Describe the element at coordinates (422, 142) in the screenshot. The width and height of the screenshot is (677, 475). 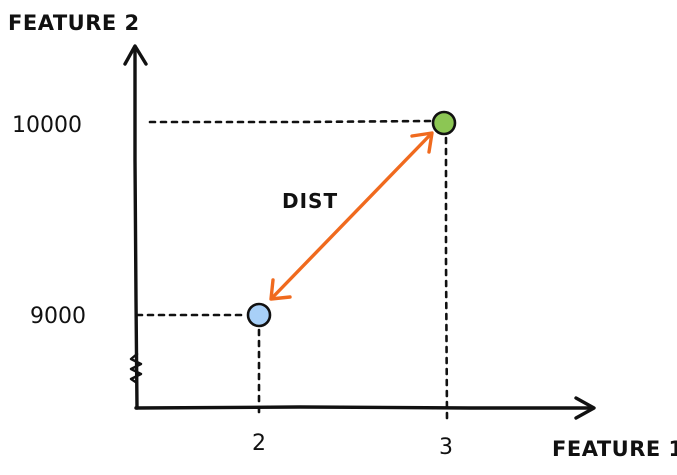
I see `distance-arrowhead-end` at that location.